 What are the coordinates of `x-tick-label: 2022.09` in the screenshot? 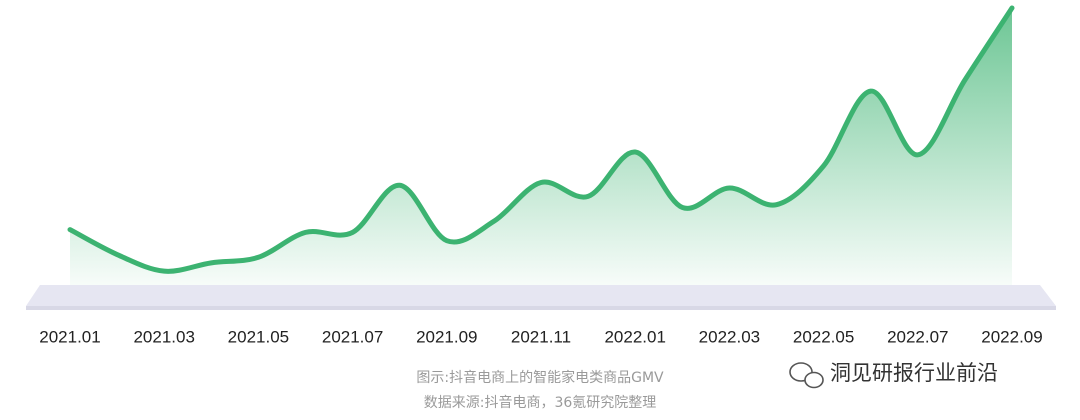 It's located at (1011, 336).